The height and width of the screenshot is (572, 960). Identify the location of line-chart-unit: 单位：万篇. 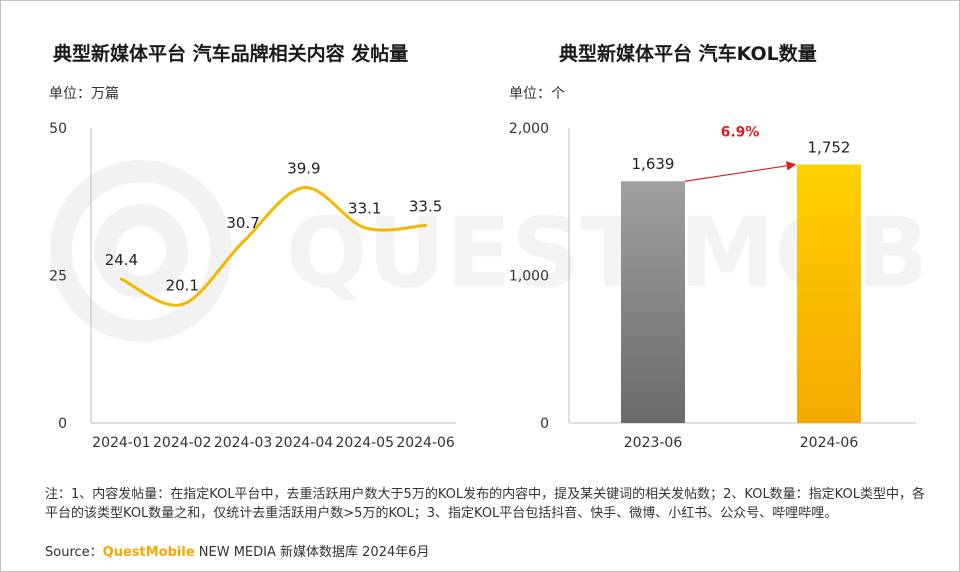
(84, 94).